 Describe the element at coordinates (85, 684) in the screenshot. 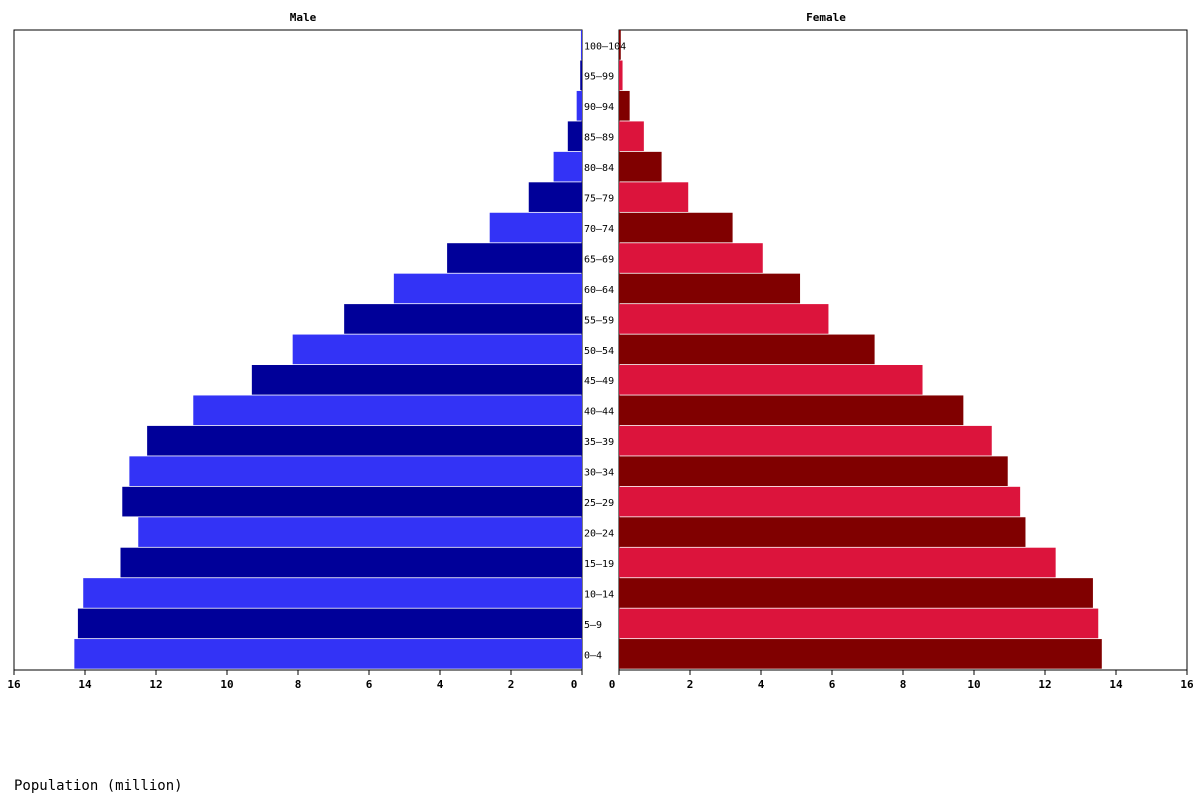

I see `male-tick-label-14: 14` at that location.